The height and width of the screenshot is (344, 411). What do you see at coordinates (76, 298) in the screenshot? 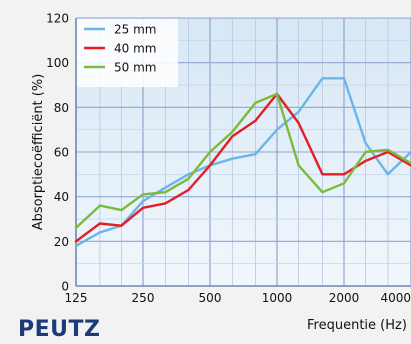
I see `x-tick-label: 125` at bounding box center [76, 298].